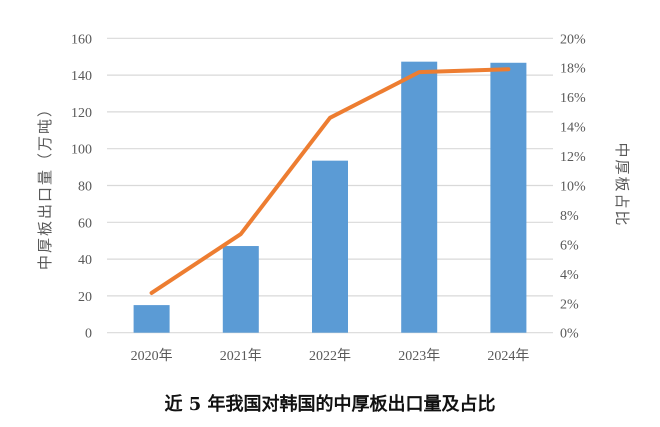  What do you see at coordinates (241, 356) in the screenshot?
I see `category-label: 2021年` at bounding box center [241, 356].